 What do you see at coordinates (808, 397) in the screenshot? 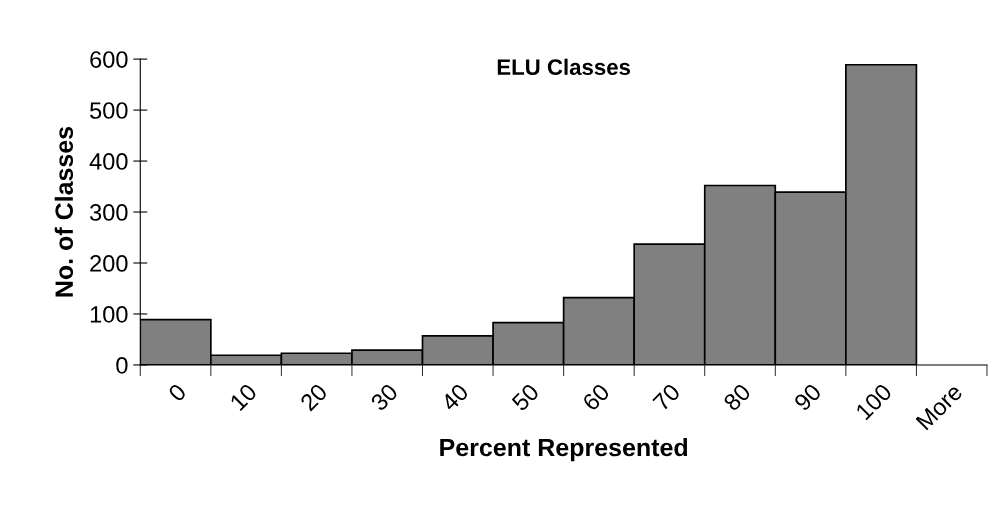
I see `x-tick-label: 90` at bounding box center [808, 397].